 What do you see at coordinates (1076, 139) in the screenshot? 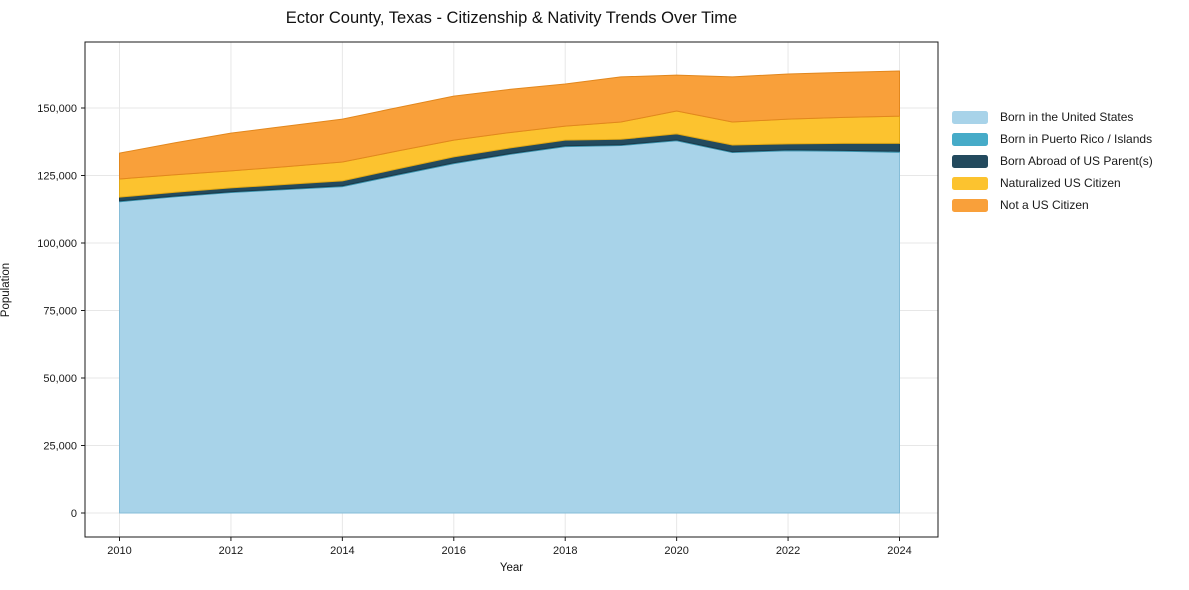
I see `legend-label: Born in Puerto Rico / Islands` at bounding box center [1076, 139].